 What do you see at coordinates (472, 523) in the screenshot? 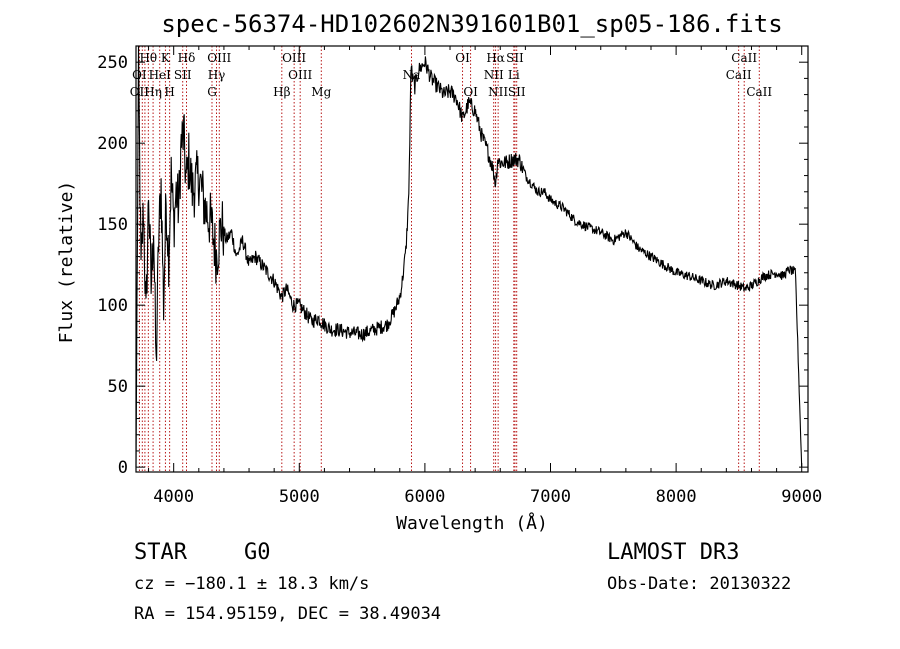
I see `x-axis-label: Wavelength (Å)` at bounding box center [472, 523].